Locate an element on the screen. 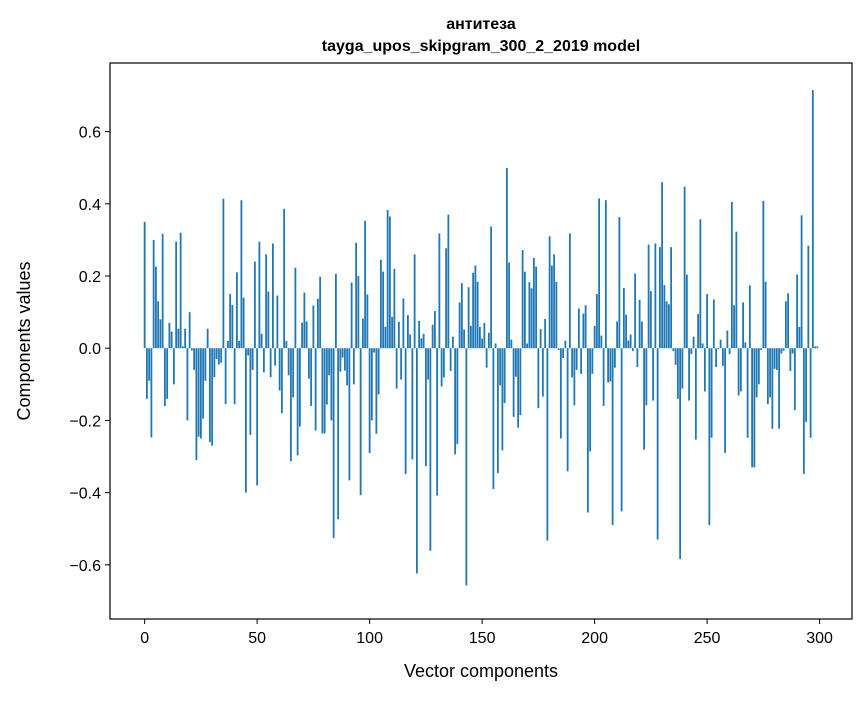 Image resolution: width=867 pixels, height=701 pixels. chart-subtitle: tayga_upos_skipgram_300_2_2019 model is located at coordinates (481, 46).